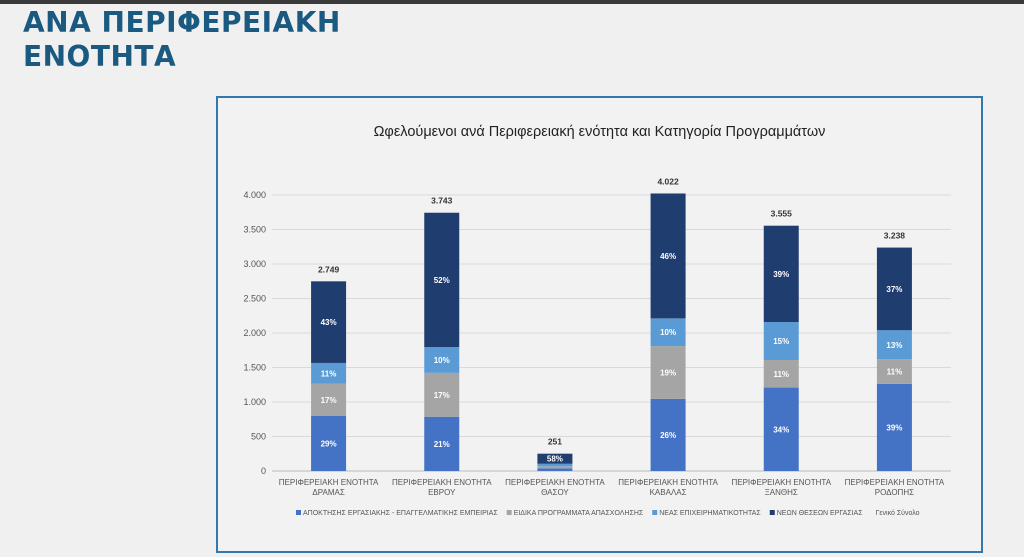  I want to click on x-category-label: ΔΡΑΜΑΣ, so click(328, 492).